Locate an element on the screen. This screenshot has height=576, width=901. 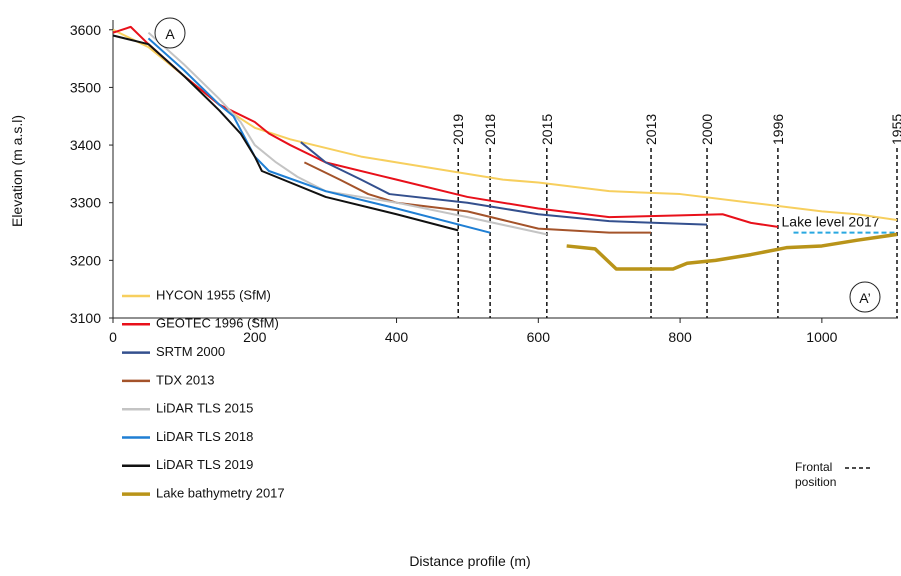
legend-label: GEOTEC 1996 (SfM) is located at coordinates (217, 323).